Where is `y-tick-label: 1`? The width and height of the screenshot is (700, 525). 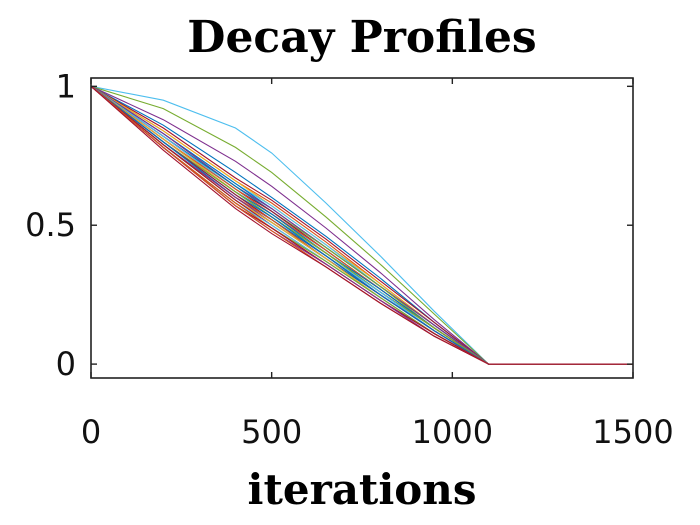
y-tick-label: 1 is located at coordinates (66, 86).